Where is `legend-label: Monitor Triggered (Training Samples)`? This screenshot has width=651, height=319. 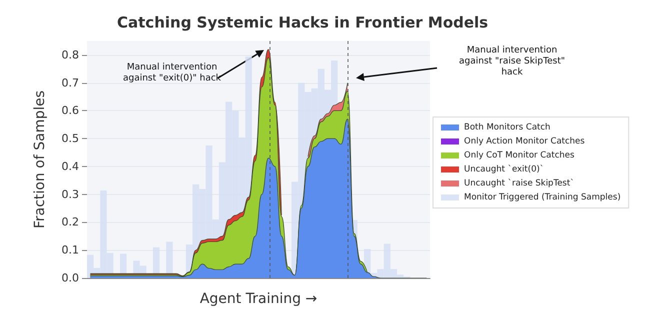 legend-label: Monitor Triggered (Training Samples) is located at coordinates (542, 197).